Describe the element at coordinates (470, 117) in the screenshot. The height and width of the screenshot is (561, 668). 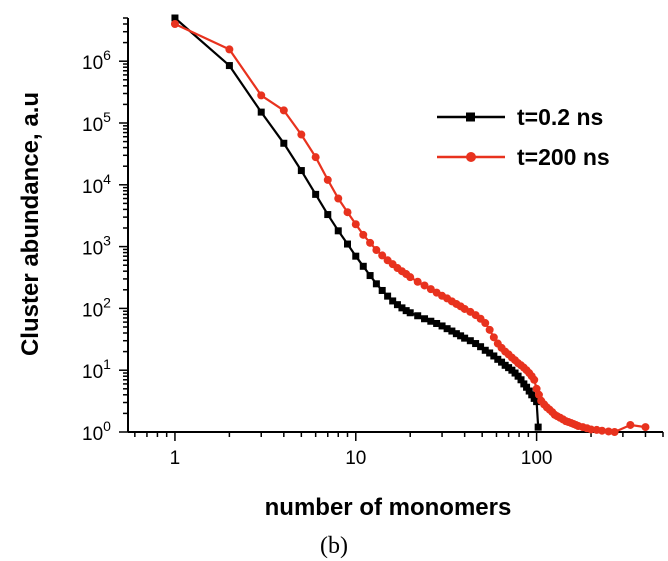
I see `legend-marker-square` at that location.